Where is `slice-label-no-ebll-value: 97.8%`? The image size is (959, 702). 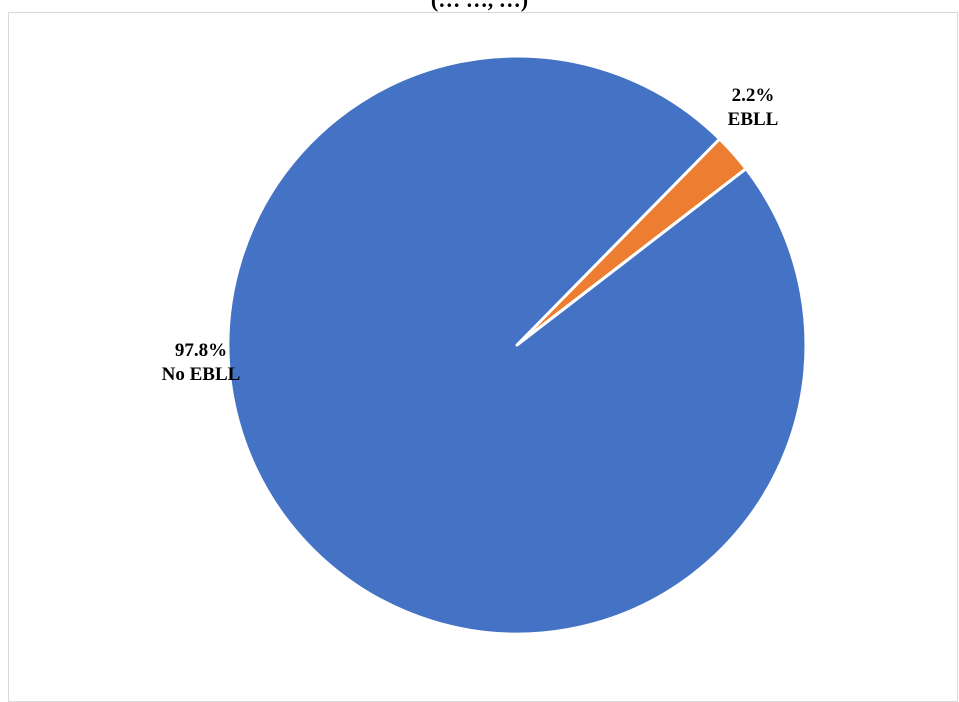
slice-label-no-ebll-value: 97.8% is located at coordinates (201, 350).